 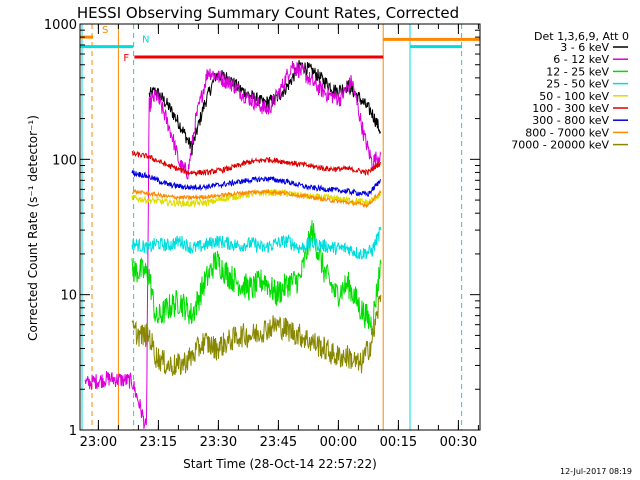 What do you see at coordinates (280, 464) in the screenshot?
I see `x-axis-label: Start Time (28-Oct-14 22:57:22)` at bounding box center [280, 464].